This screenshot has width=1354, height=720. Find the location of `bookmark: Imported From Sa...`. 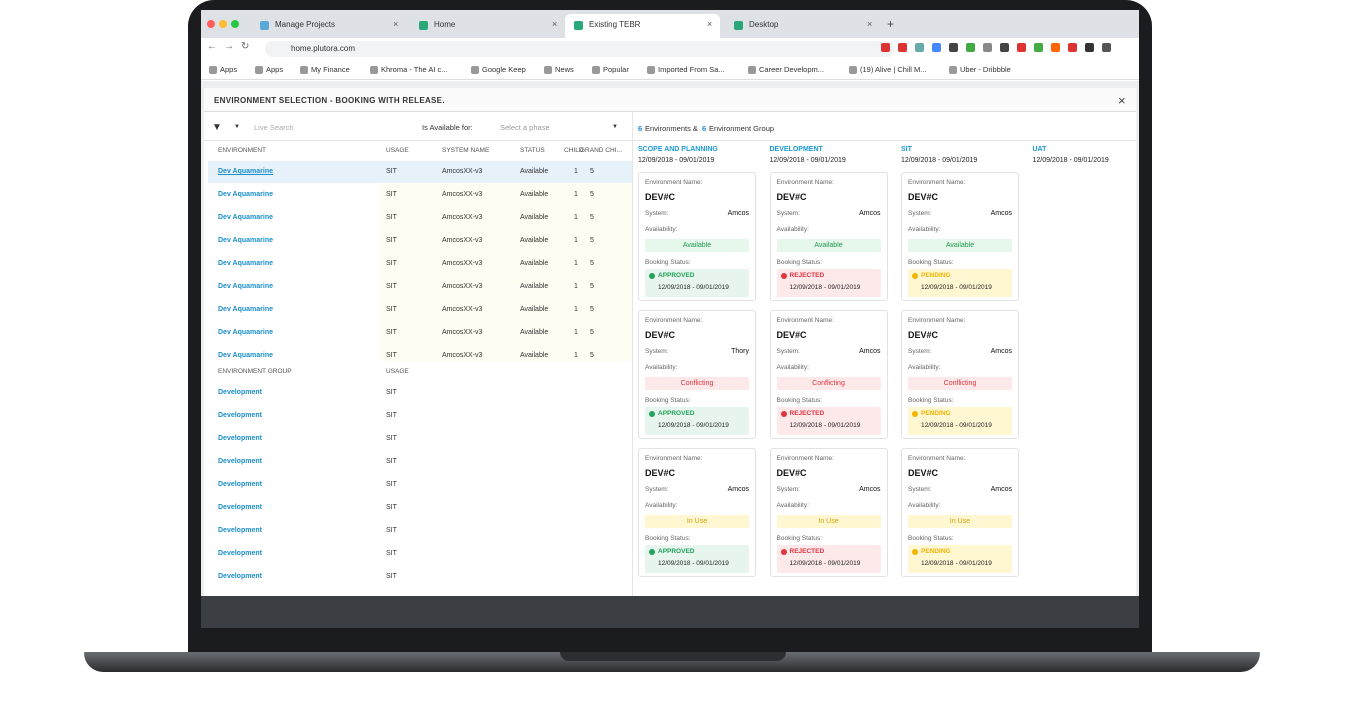

bookmark: Imported From Sa... is located at coordinates (691, 69).